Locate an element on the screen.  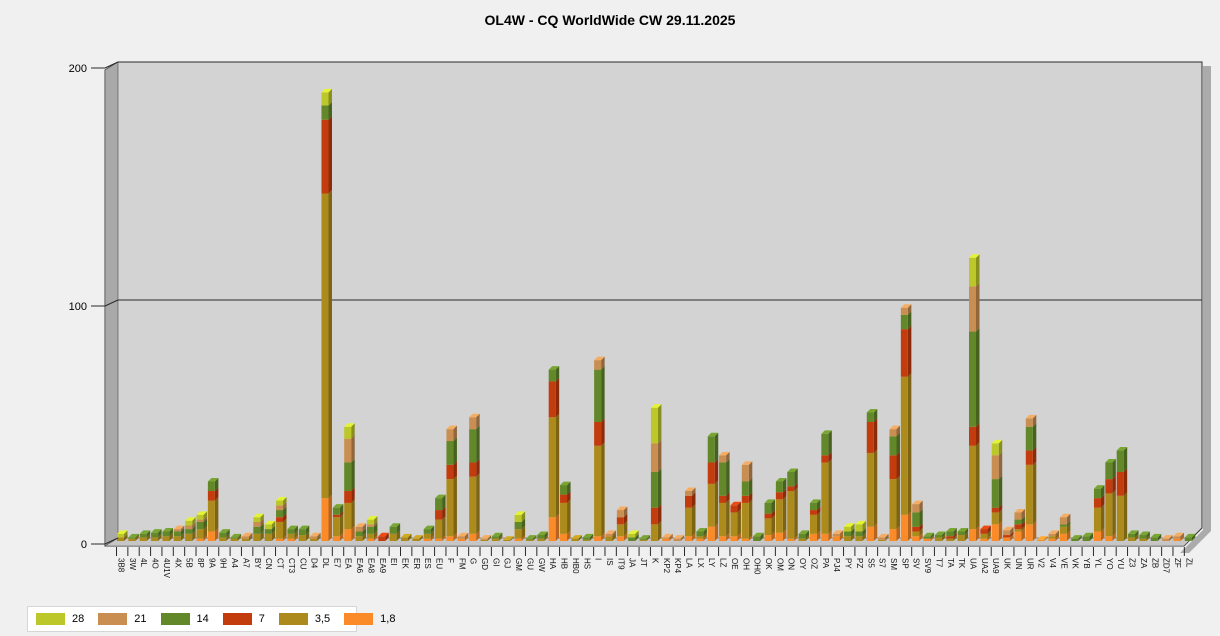
bar-IT9 is located at coordinates (622, 523).